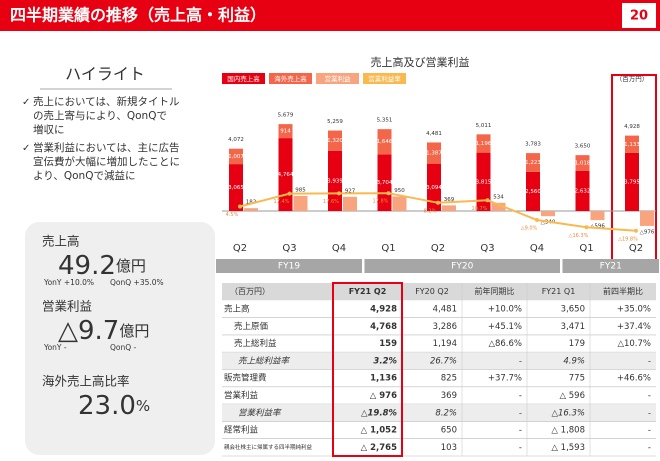  I want to click on table-cell: 売上高, so click(237, 308).